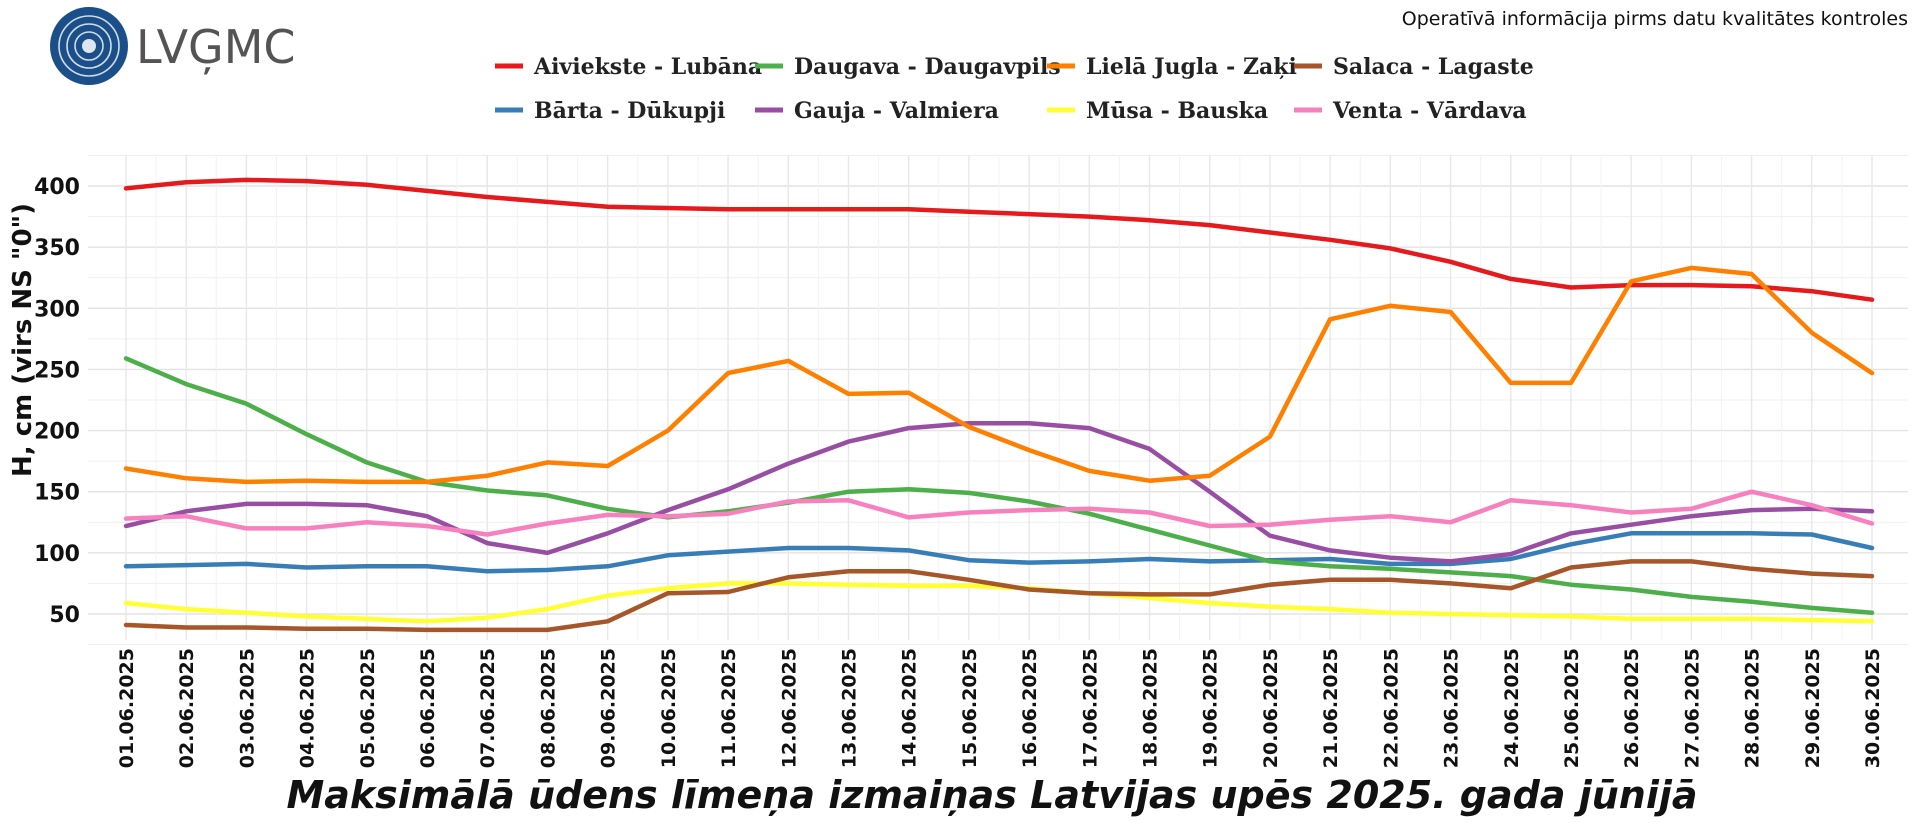 The width and height of the screenshot is (1920, 823). I want to click on logo: LVĢMC, so click(173, 46).